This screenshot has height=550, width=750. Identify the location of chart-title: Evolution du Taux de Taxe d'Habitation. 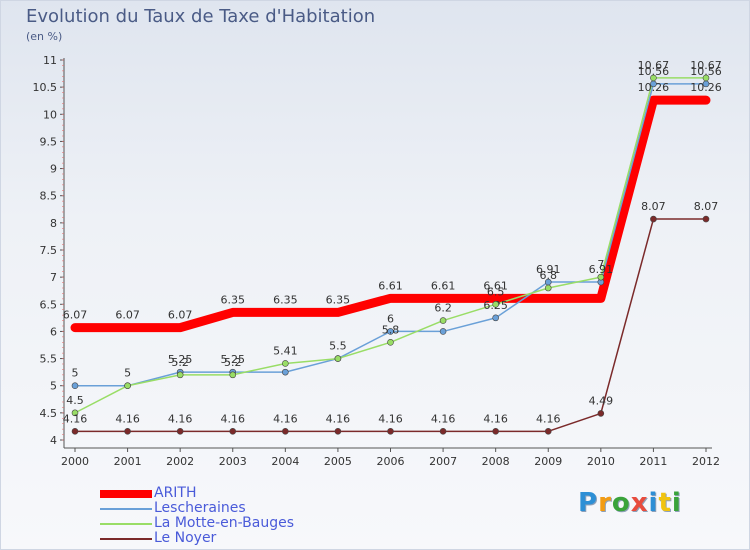
(201, 16).